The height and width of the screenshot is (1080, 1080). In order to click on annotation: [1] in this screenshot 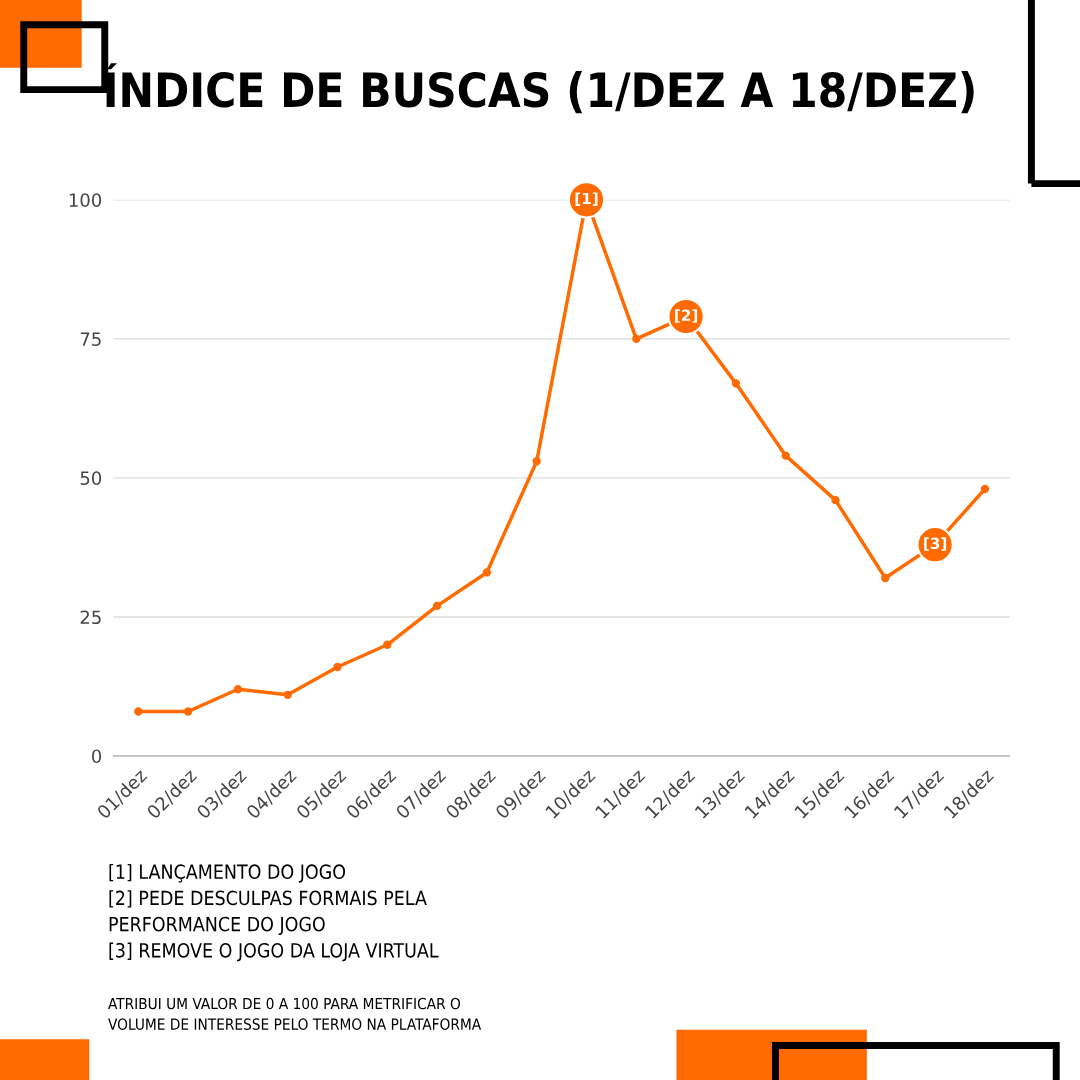, I will do `click(586, 199)`.